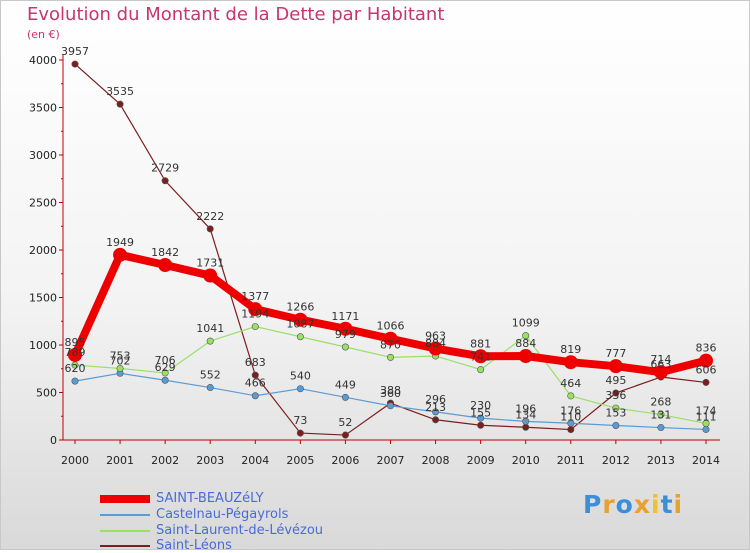 The image size is (750, 553). What do you see at coordinates (435, 336) in the screenshot?
I see `data-label: 963` at bounding box center [435, 336].